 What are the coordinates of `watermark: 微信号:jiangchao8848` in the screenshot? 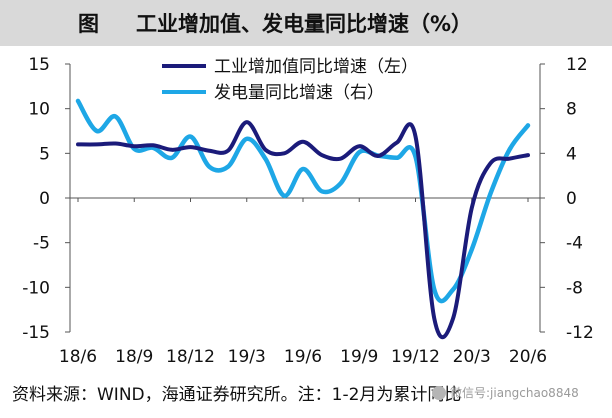 It's located at (505, 392).